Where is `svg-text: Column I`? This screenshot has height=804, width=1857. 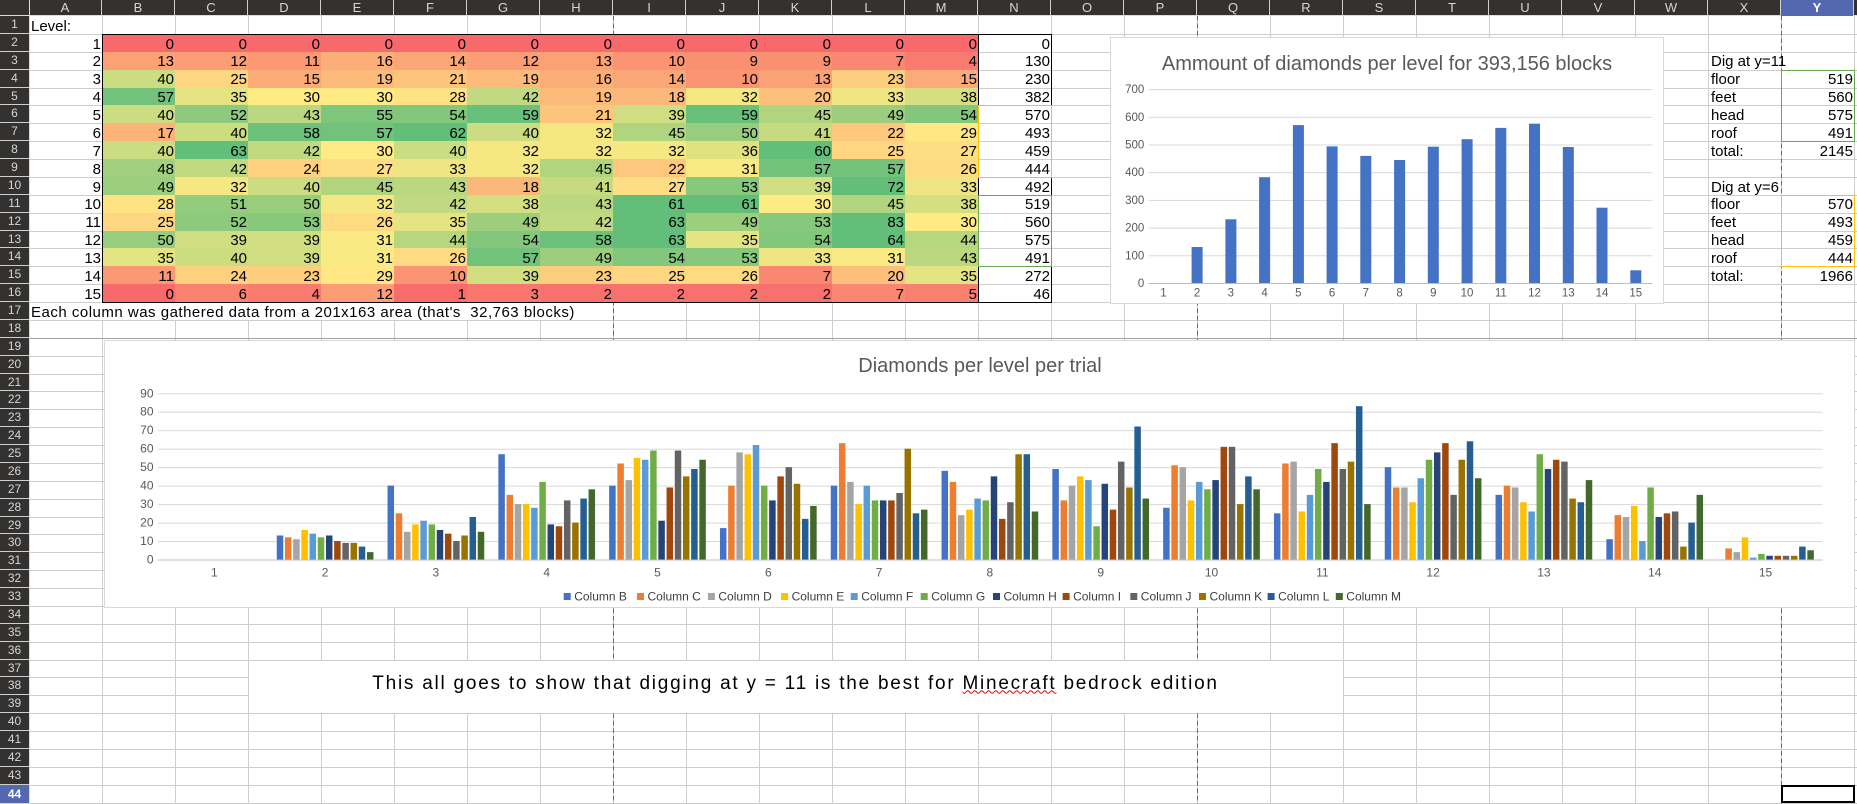
svg-text: Column I is located at coordinates (1097, 597).